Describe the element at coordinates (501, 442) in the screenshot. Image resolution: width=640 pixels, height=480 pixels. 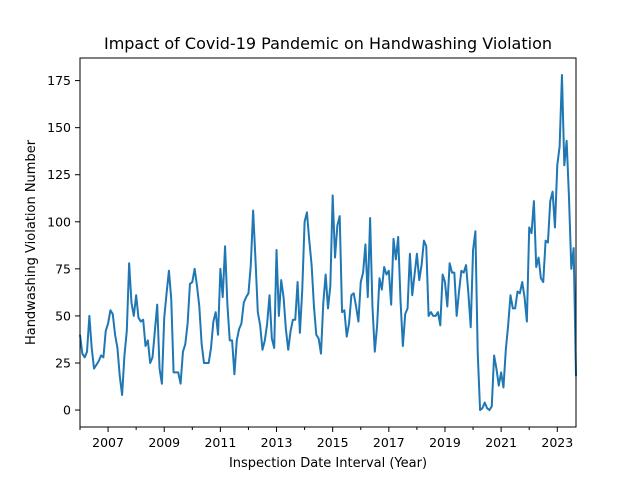
I see `x-tick-label: 2021` at that location.